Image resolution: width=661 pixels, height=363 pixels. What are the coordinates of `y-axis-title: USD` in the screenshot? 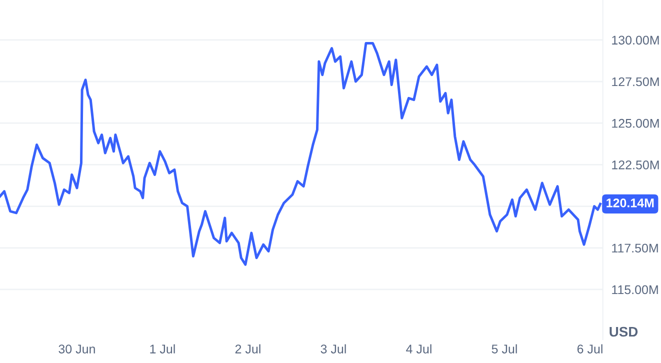 It's located at (624, 331).